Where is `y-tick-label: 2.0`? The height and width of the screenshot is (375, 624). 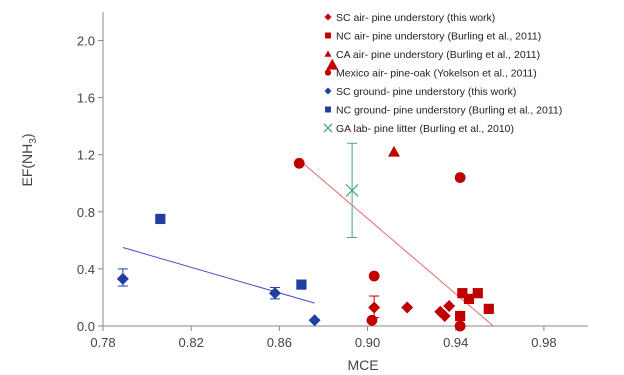 y-tick-label: 2.0 is located at coordinates (86, 41).